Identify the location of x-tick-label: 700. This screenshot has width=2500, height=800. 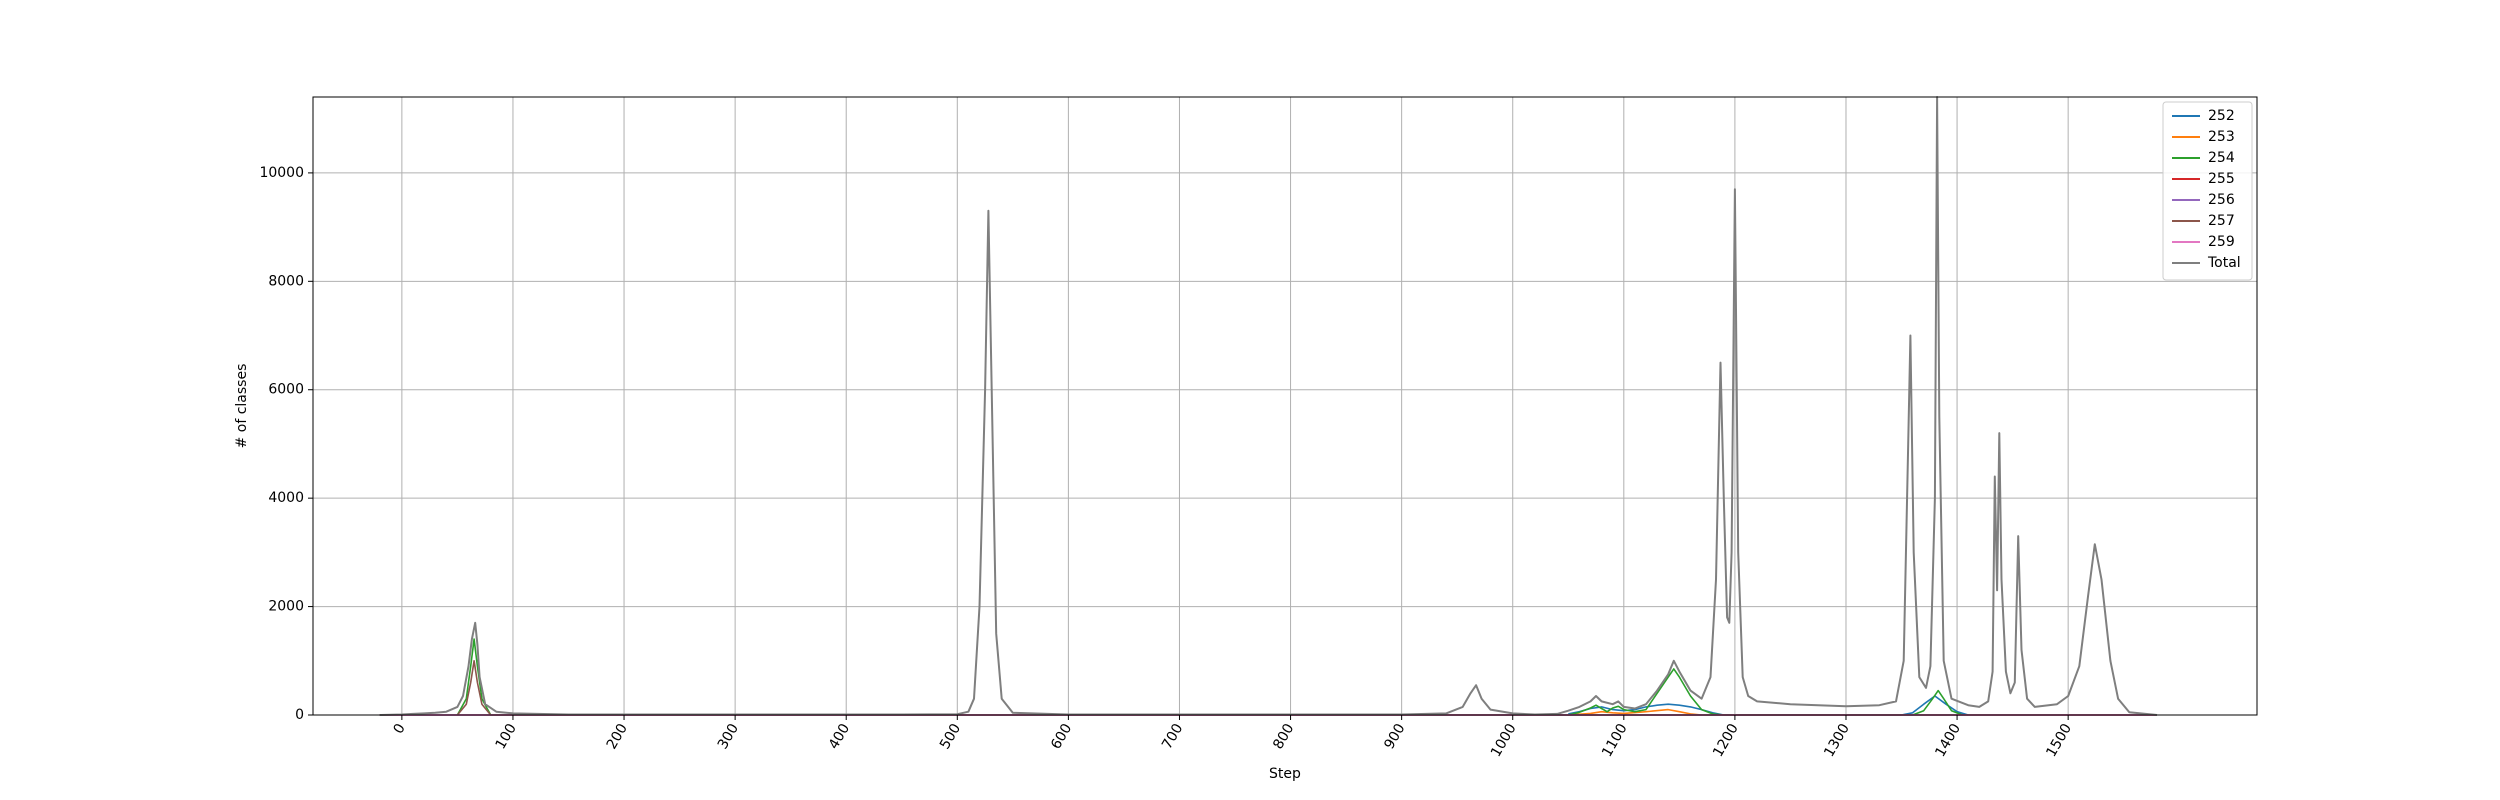
(1172, 736).